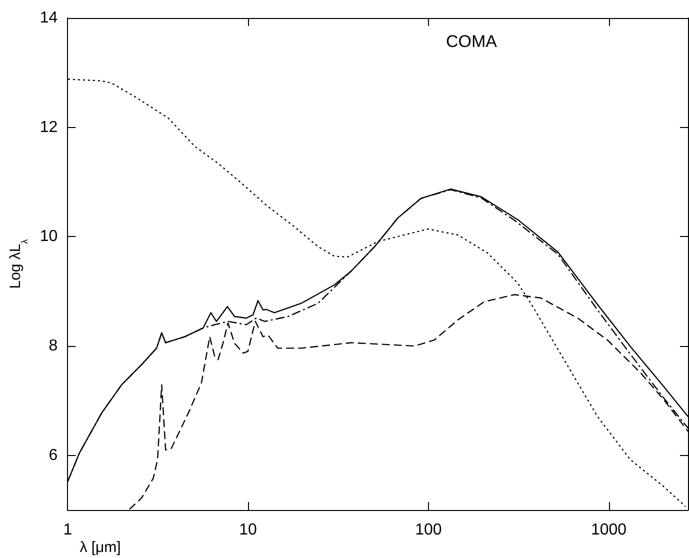 The image size is (689, 558). Describe the element at coordinates (428, 530) in the screenshot. I see `x-tick-label: 100` at that location.